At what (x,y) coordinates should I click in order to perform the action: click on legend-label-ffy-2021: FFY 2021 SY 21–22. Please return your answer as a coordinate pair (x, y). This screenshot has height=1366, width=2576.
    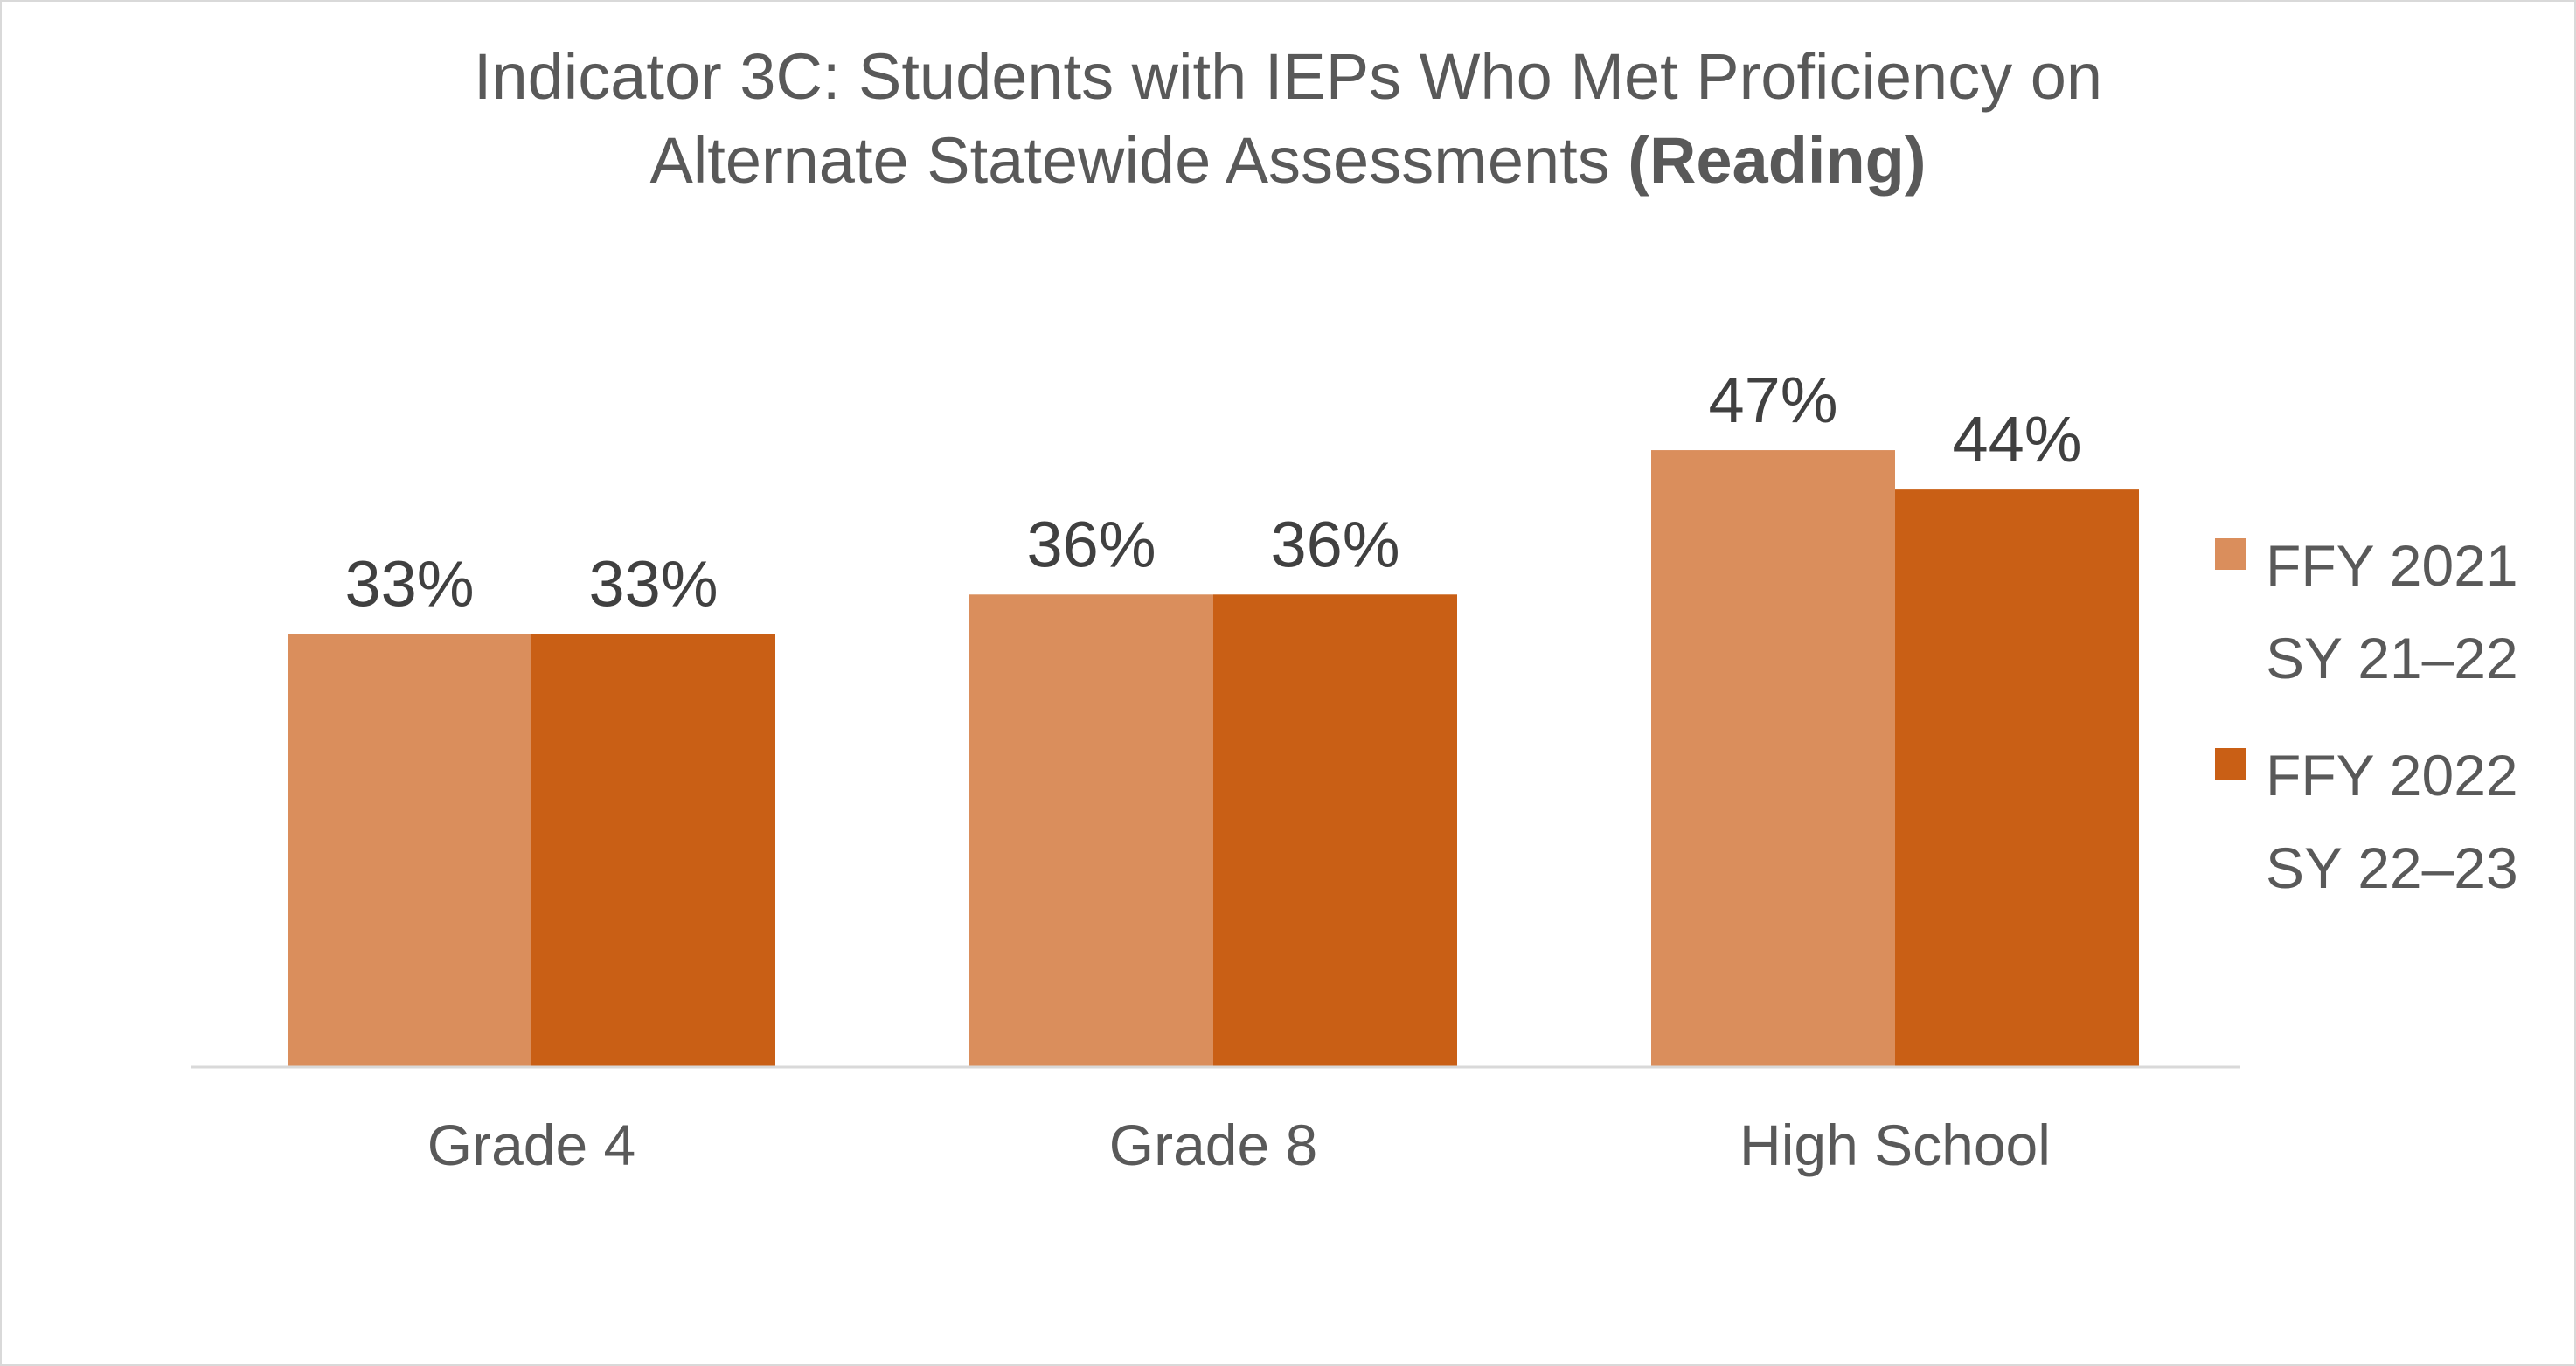
    Looking at the image, I should click on (2392, 611).